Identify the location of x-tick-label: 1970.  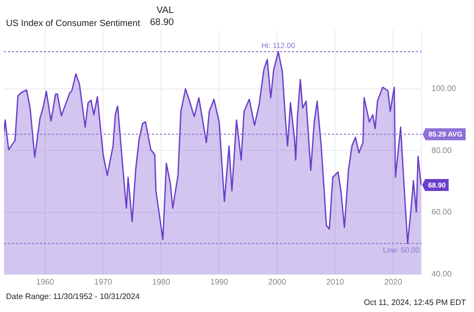
(103, 281).